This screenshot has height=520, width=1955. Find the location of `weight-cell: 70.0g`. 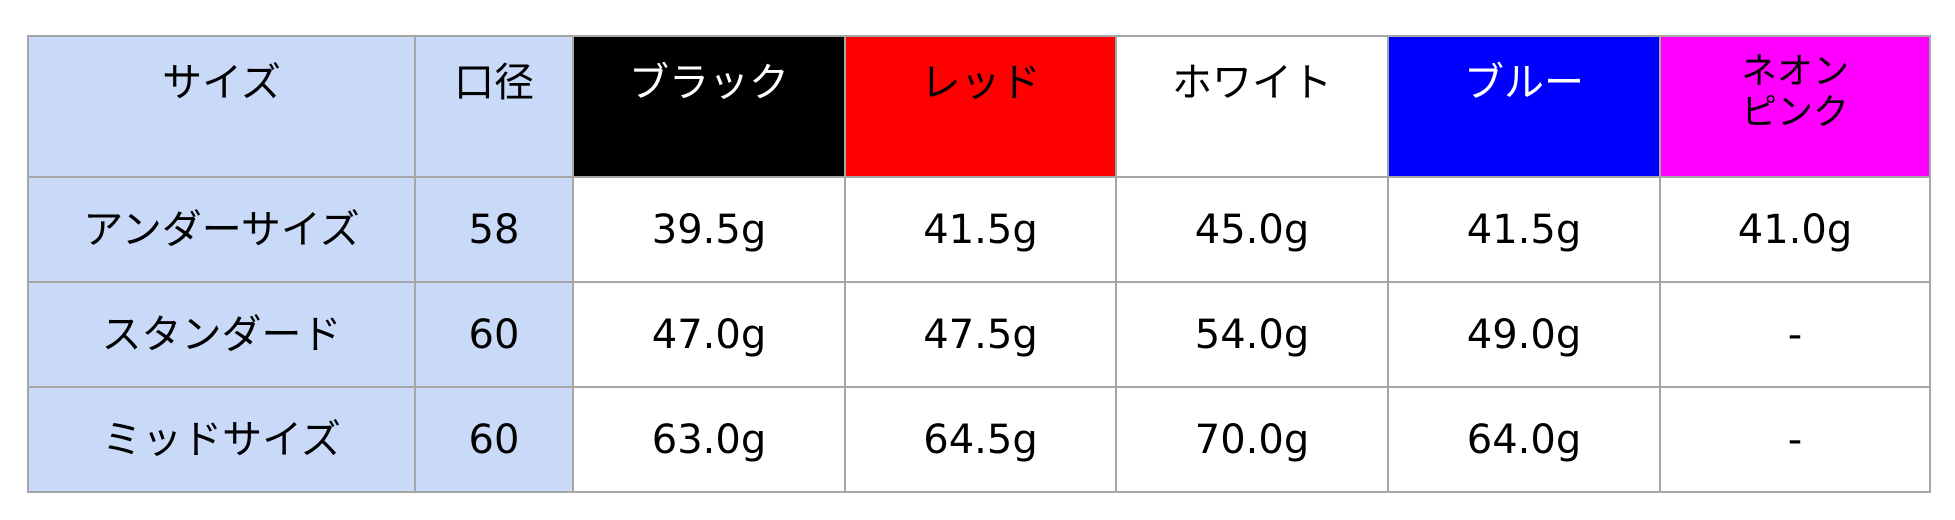

weight-cell: 70.0g is located at coordinates (1252, 439).